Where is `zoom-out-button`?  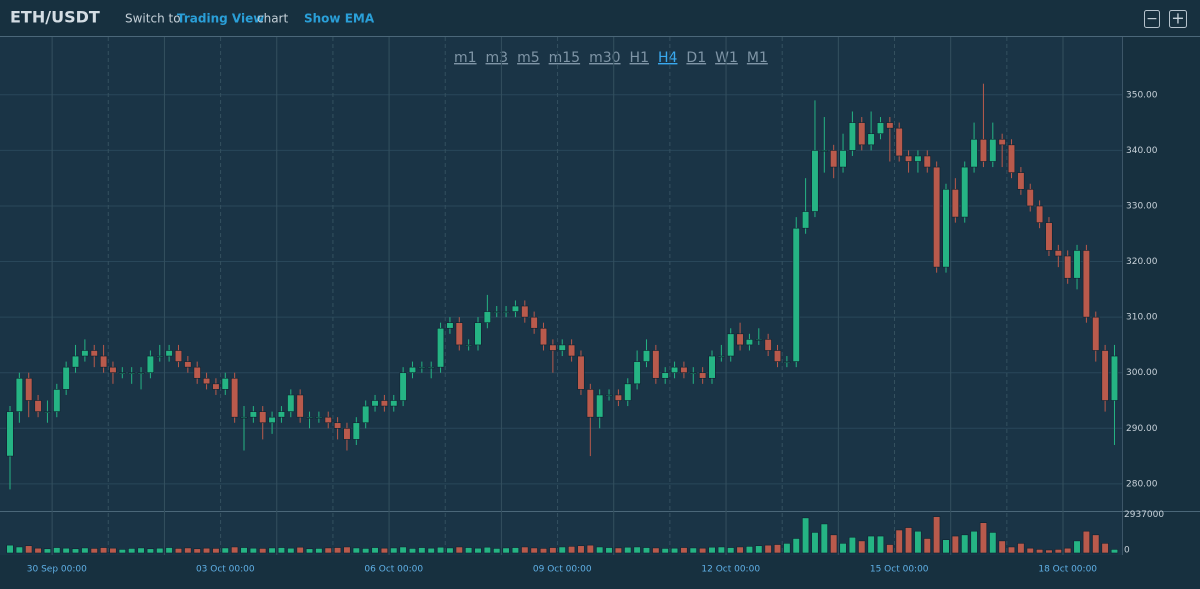 zoom-out-button is located at coordinates (1152, 19).